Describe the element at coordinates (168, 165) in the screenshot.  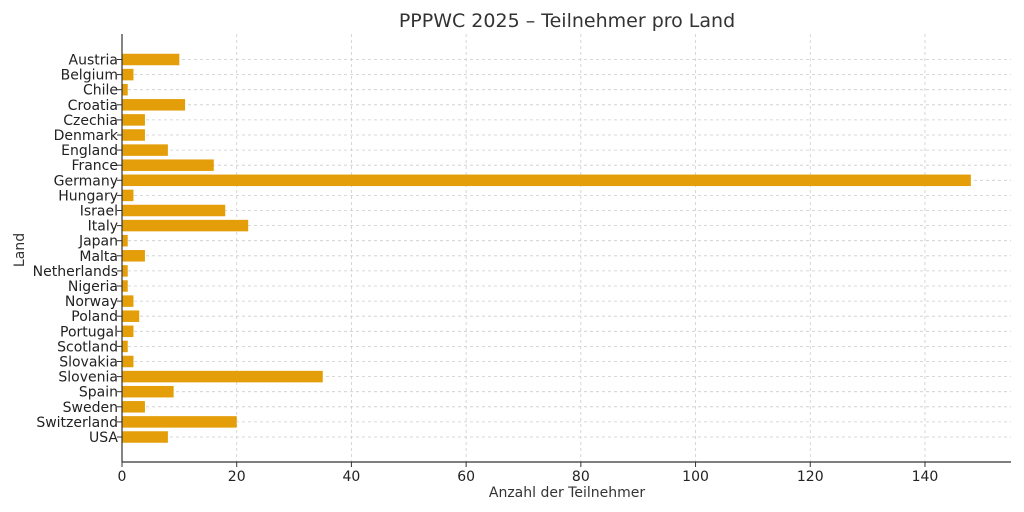
I see `bar-france` at that location.